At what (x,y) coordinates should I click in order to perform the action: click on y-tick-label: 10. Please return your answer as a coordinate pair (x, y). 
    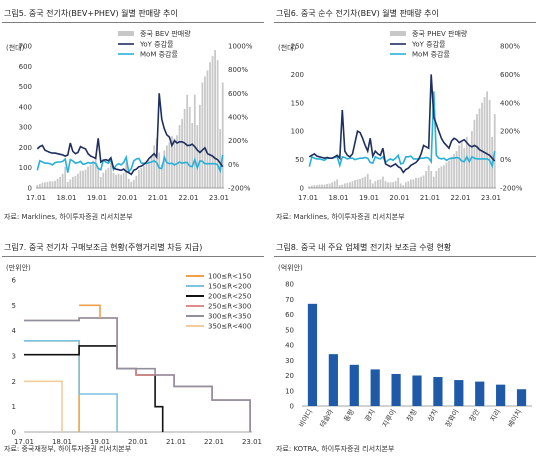
    Looking at the image, I should click on (289, 391).